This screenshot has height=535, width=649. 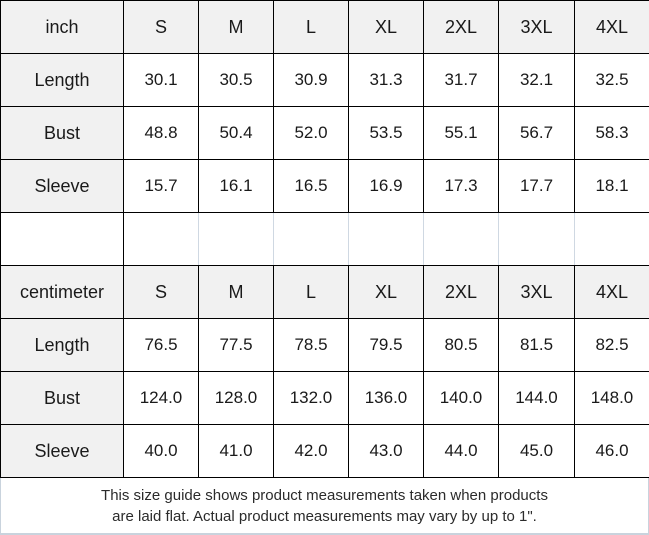 I want to click on value-cell: 31.7, so click(x=461, y=80).